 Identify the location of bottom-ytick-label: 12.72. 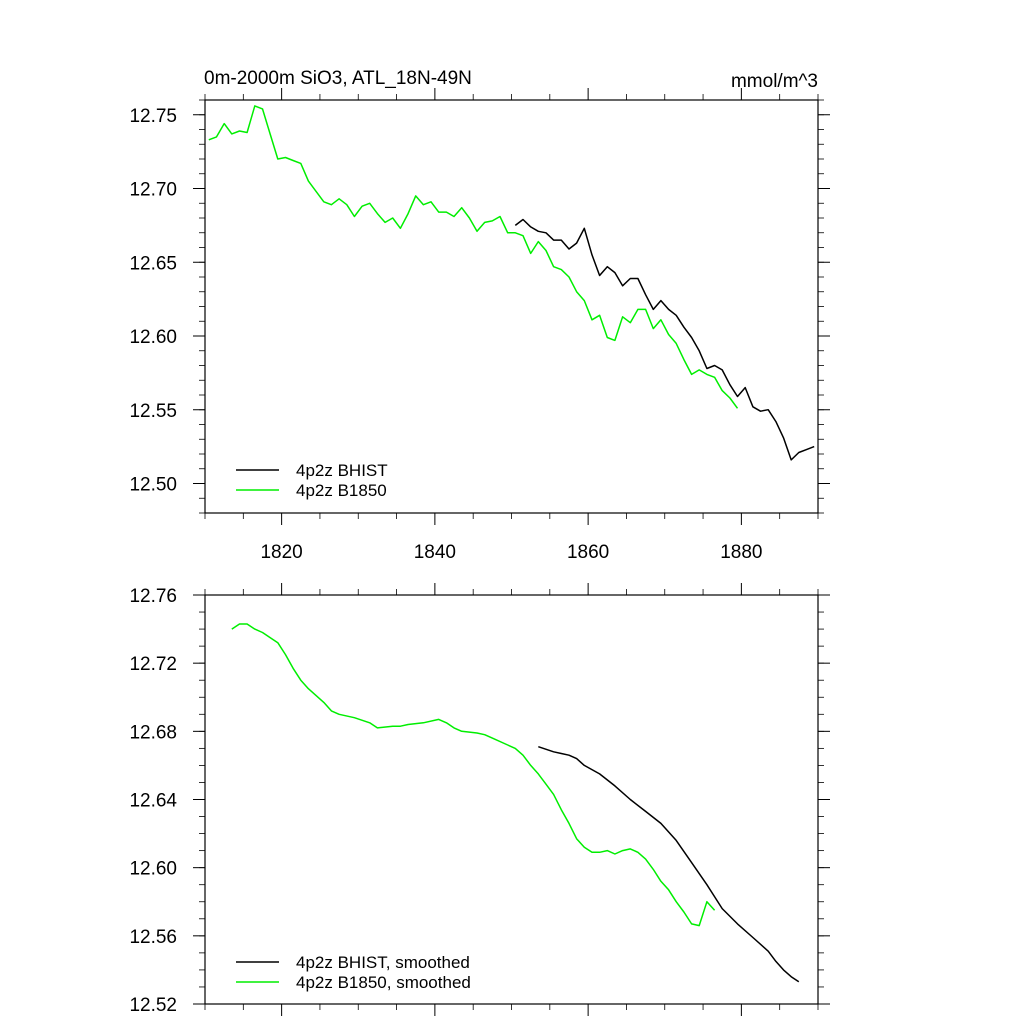
(153, 664).